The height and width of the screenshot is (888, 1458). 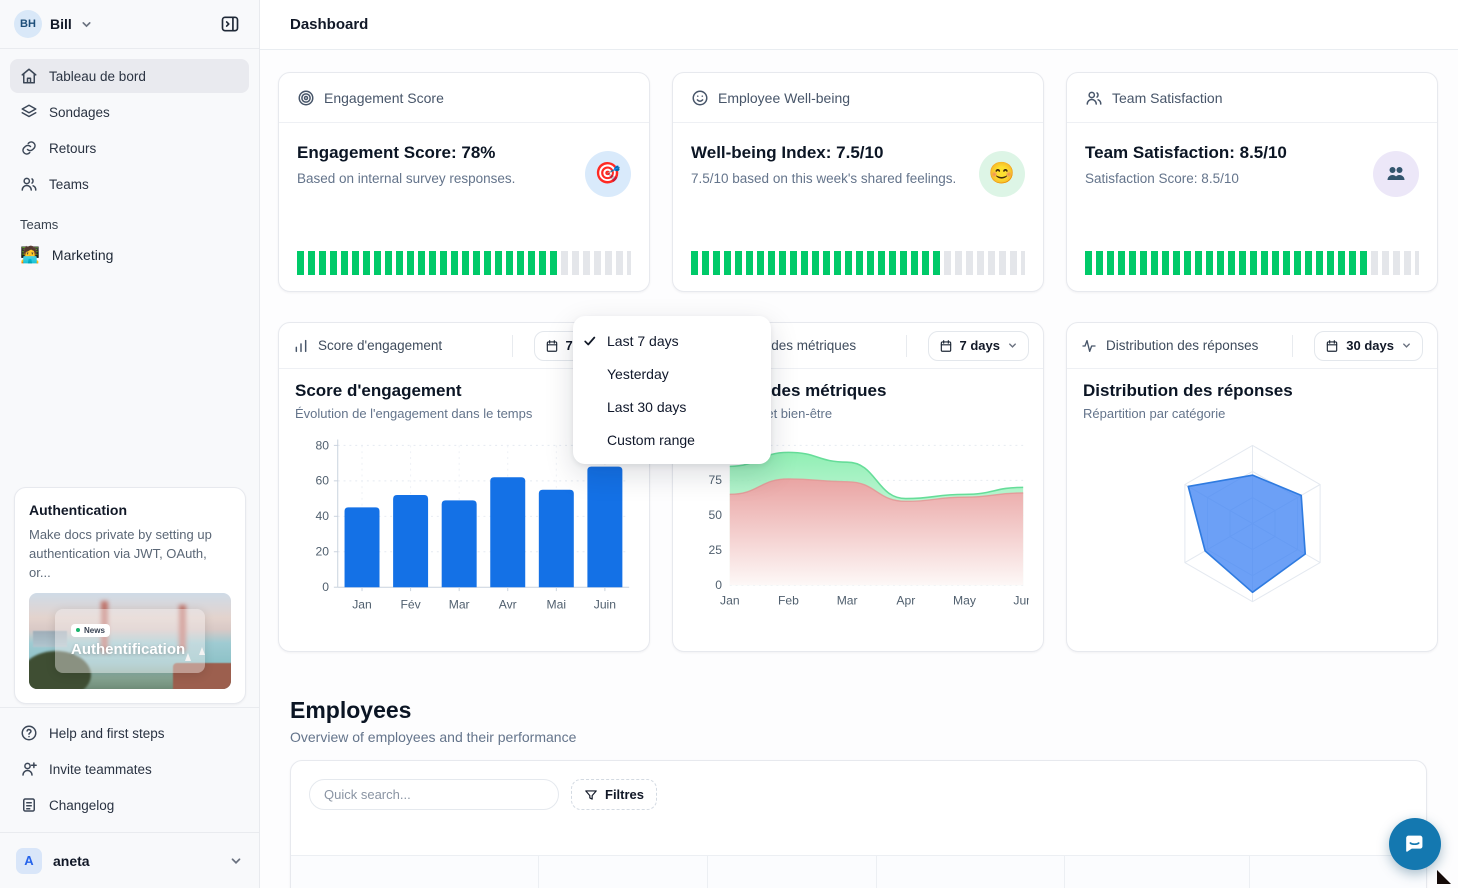 I want to click on footer-item-label: Changelog, so click(x=82, y=805).